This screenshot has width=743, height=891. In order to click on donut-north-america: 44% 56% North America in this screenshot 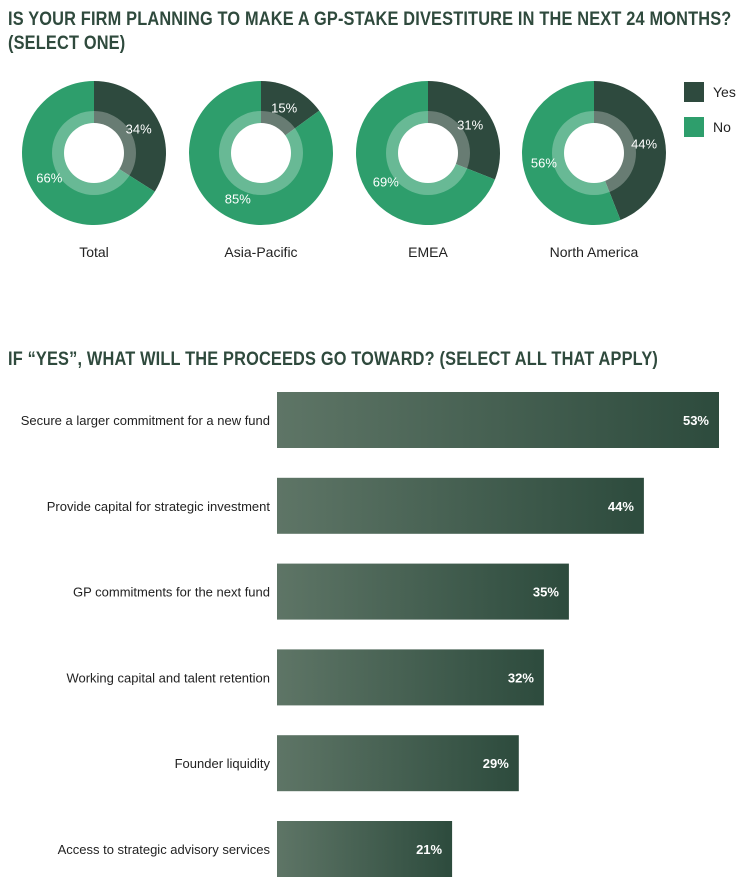, I will do `click(593, 170)`.